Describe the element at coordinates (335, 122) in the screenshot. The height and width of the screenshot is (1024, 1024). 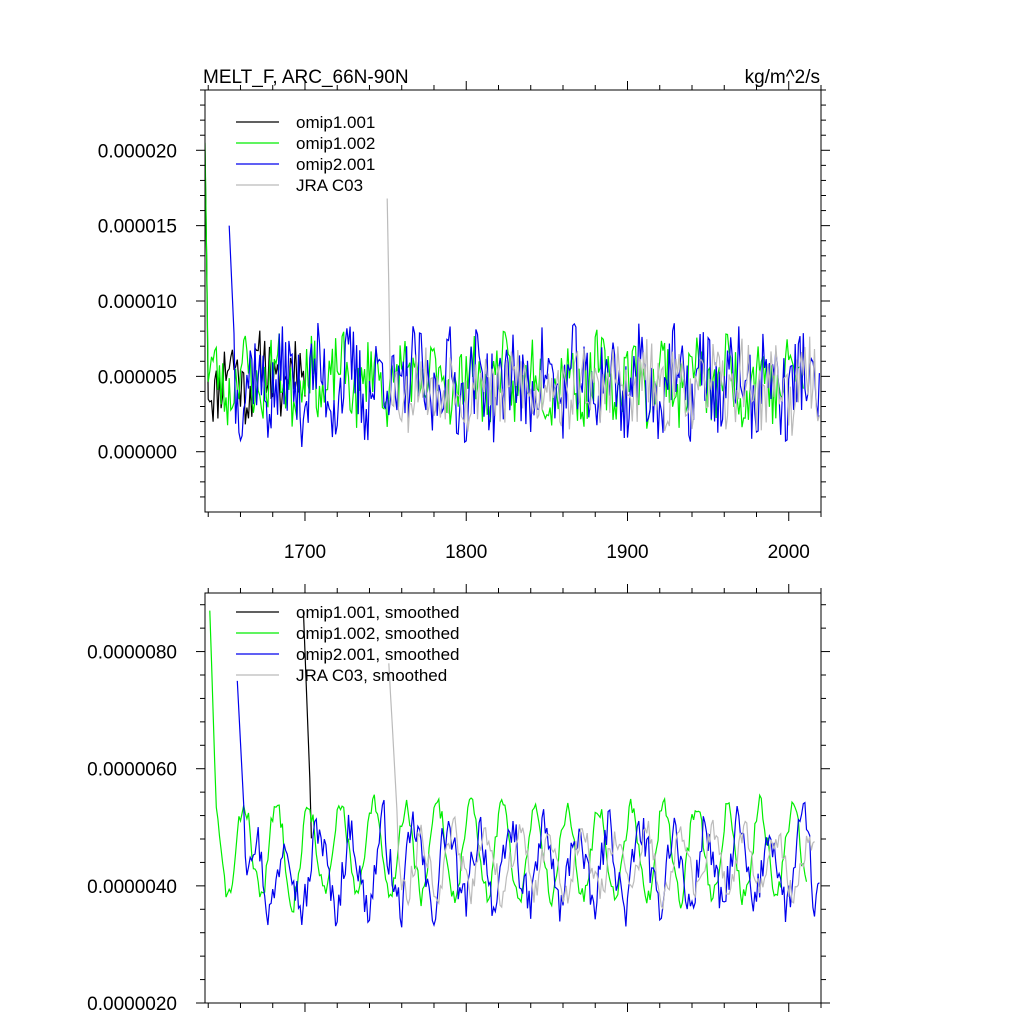
I see `legend-label: omip1.001` at that location.